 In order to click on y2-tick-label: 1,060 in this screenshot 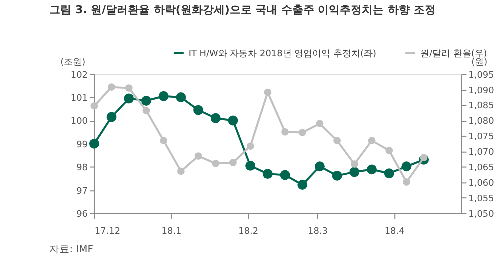, I will do `click(481, 184)`.